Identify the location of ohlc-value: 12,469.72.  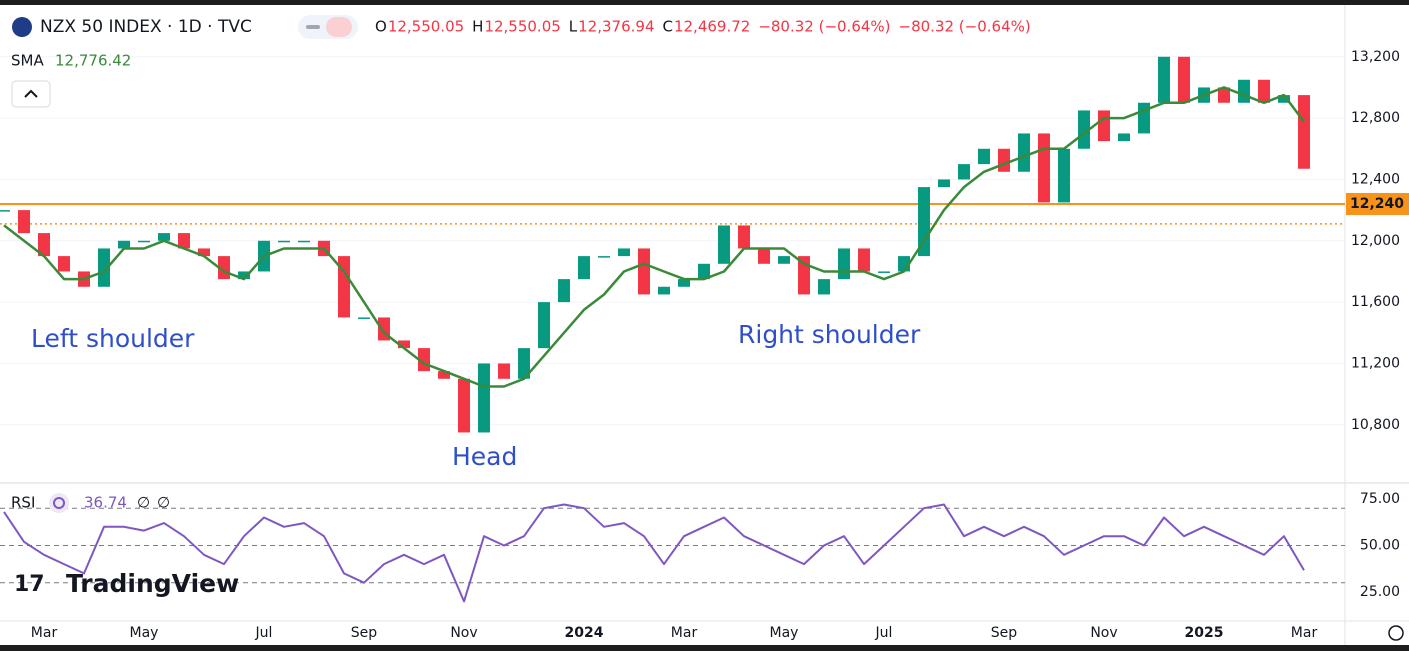
(712, 27).